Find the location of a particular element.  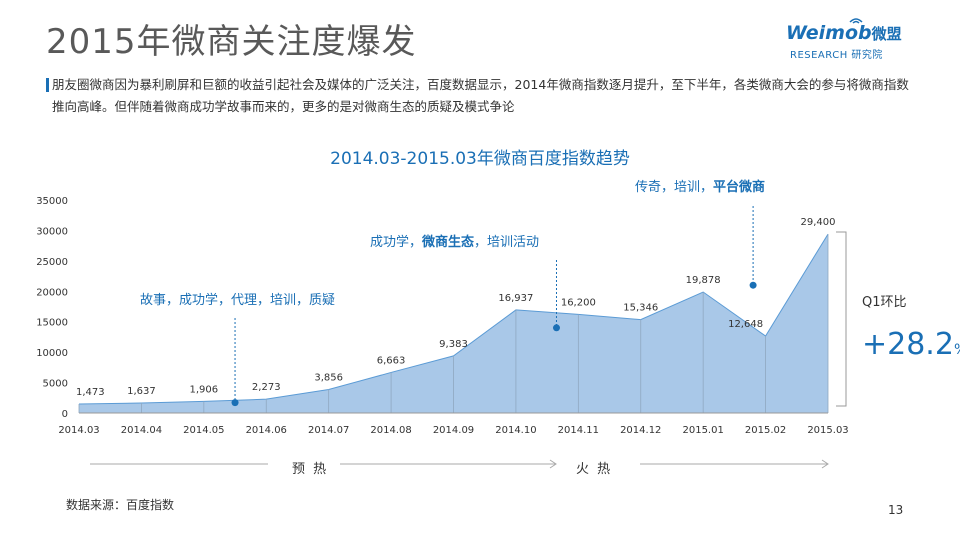

q1-comparison-label: Q1环比 is located at coordinates (884, 302).